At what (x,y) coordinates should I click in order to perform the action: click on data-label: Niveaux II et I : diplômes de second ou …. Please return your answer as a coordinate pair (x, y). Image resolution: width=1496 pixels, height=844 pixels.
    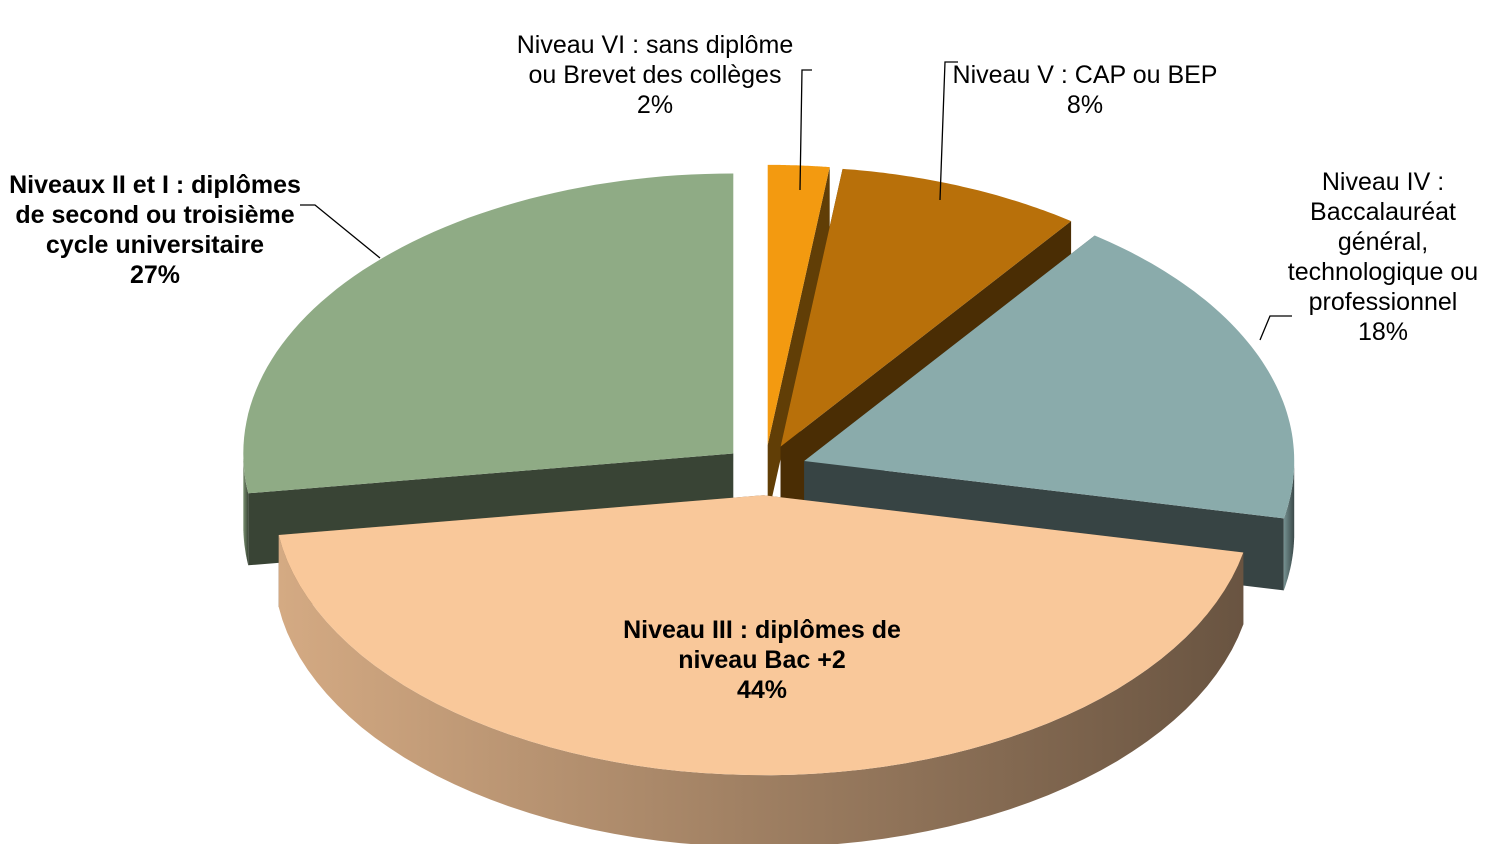
    Looking at the image, I should click on (155, 230).